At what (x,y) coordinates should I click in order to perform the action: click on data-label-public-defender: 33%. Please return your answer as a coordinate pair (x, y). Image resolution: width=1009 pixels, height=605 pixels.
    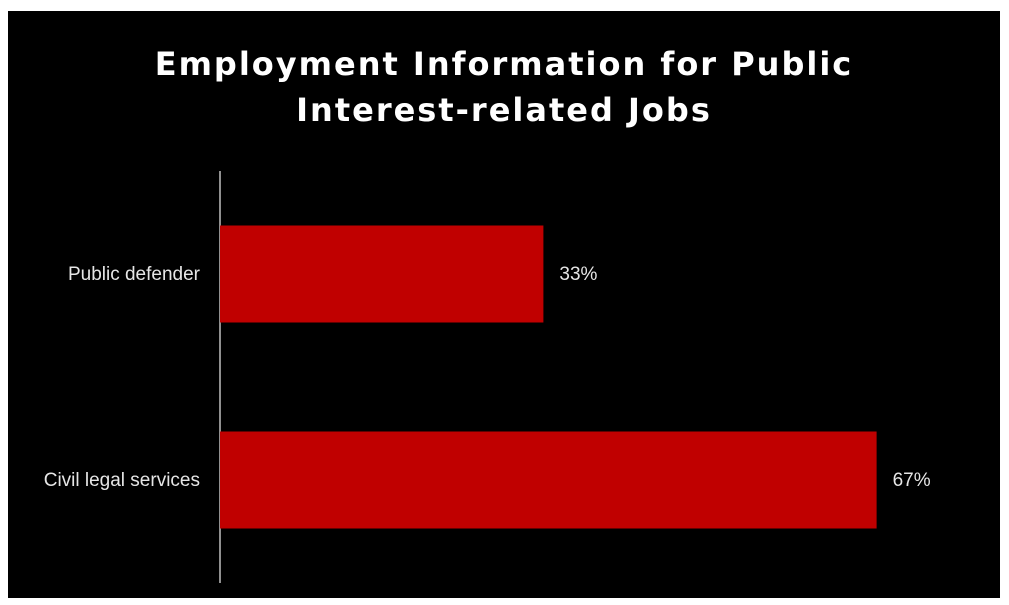
    Looking at the image, I should click on (578, 274).